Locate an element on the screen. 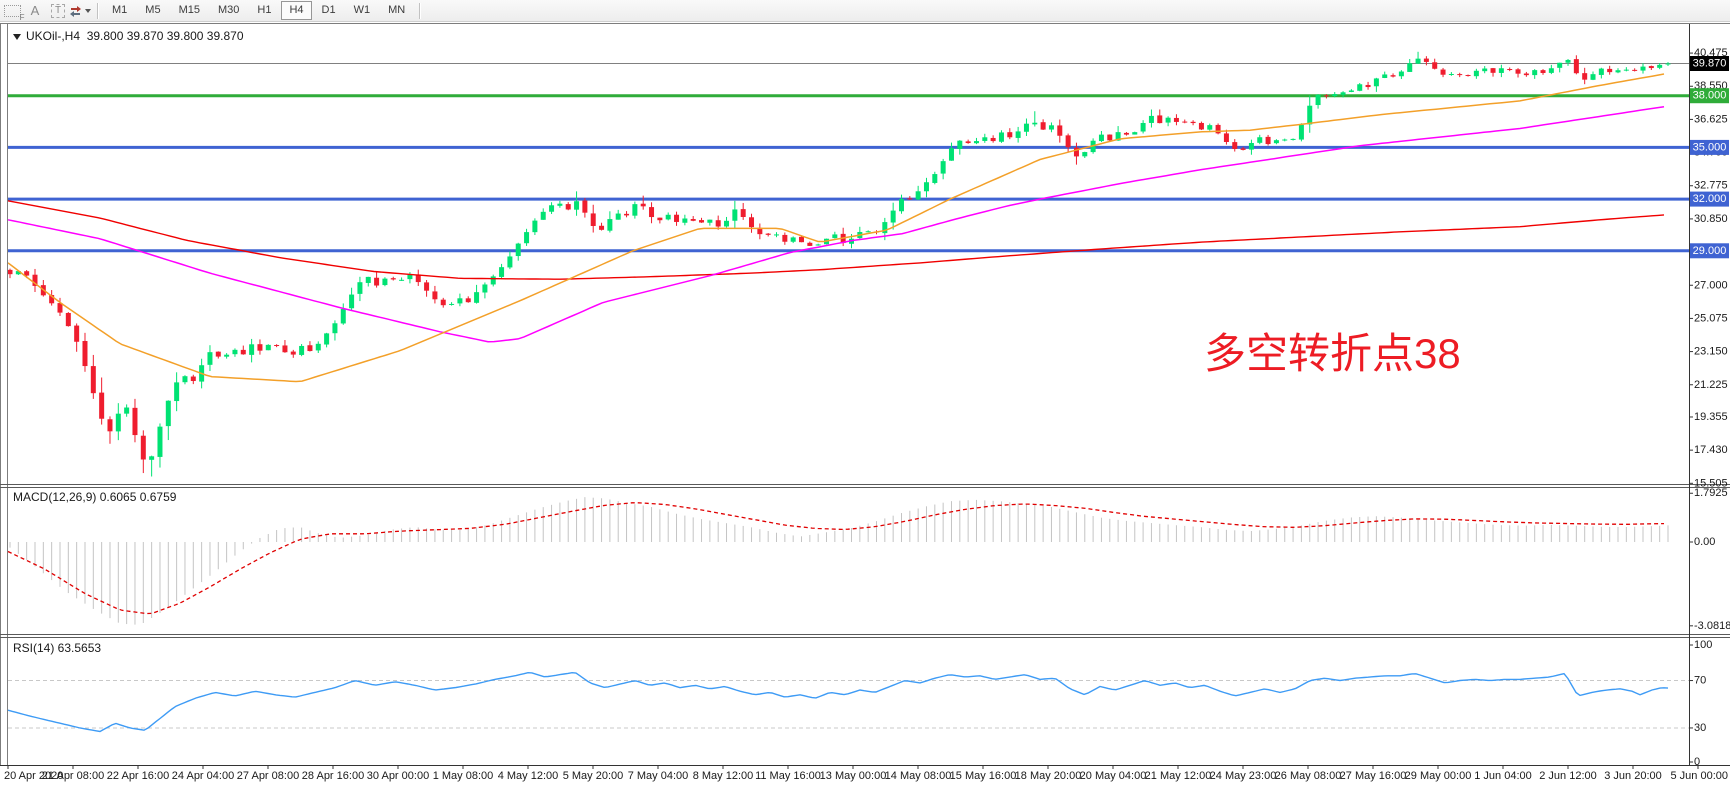  timeframe-m5-button: M5 is located at coordinates (152, 10).